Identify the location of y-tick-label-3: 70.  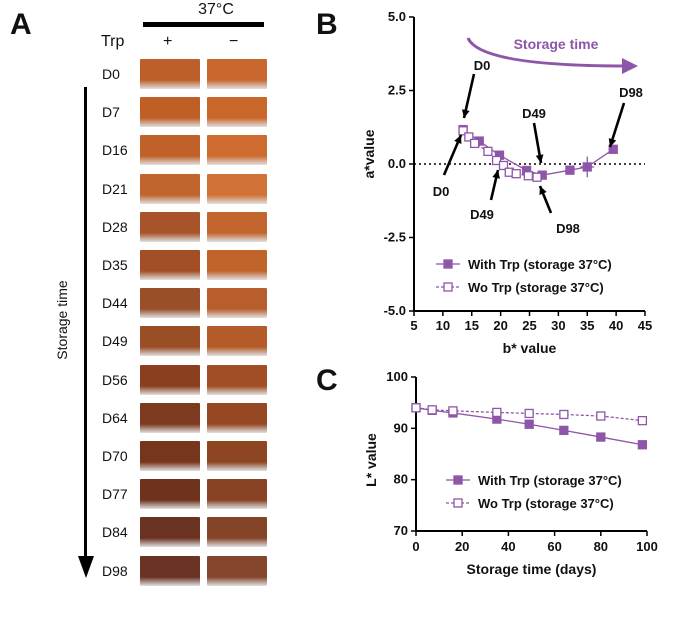
(401, 530).